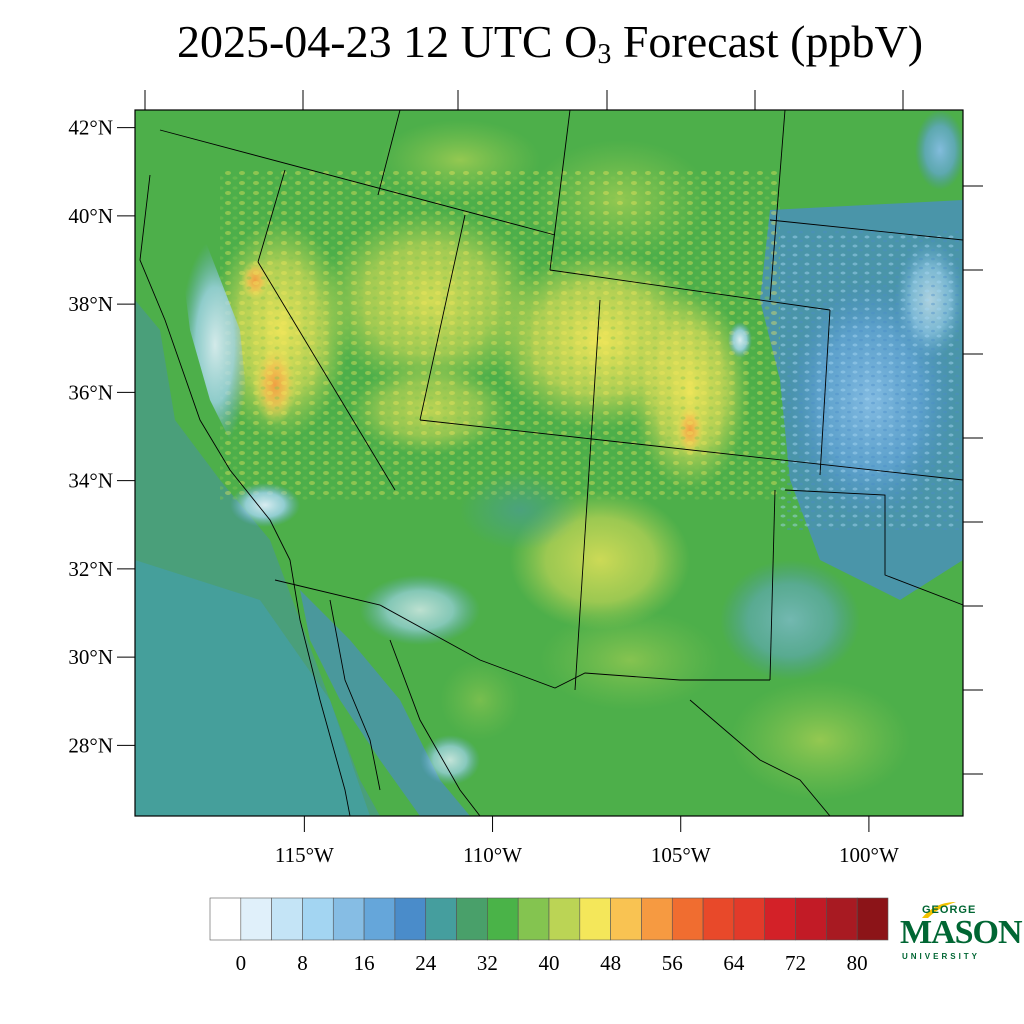 This screenshot has width=1024, height=1024. Describe the element at coordinates (961, 932) in the screenshot. I see `logo-mason: MASON` at that location.